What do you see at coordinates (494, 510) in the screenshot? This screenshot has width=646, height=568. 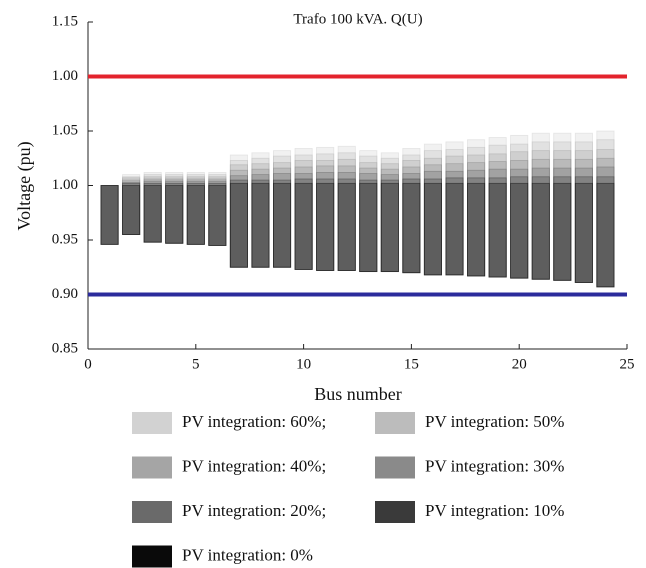 I see `legend-label: PV integration: 10%` at bounding box center [494, 510].